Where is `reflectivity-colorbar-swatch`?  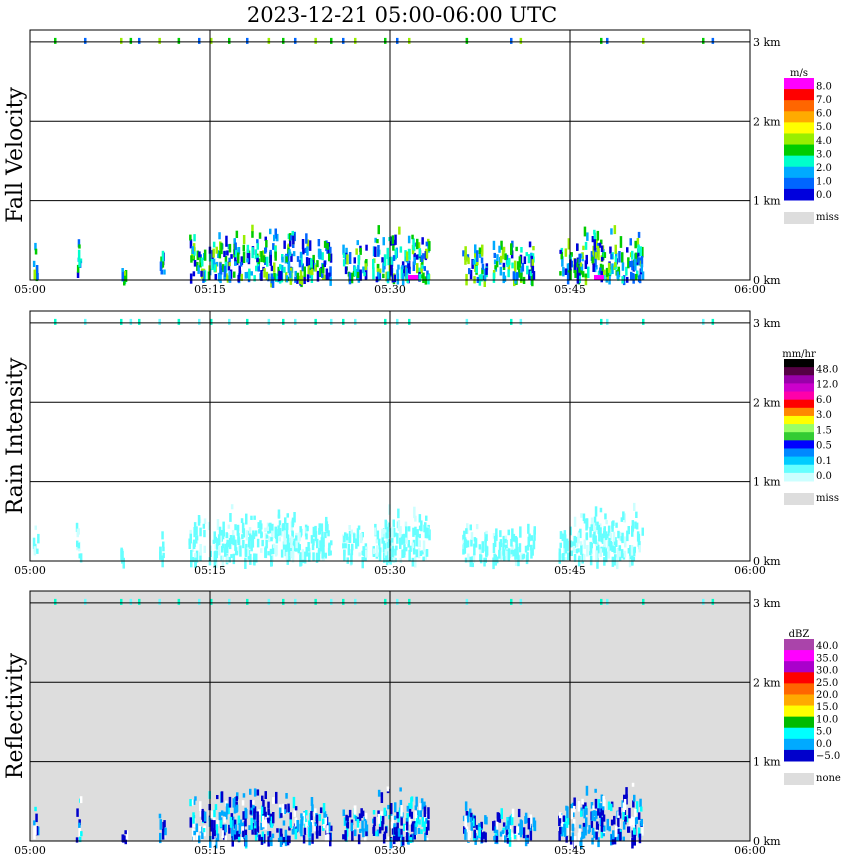
reflectivity-colorbar-swatch is located at coordinates (799, 711).